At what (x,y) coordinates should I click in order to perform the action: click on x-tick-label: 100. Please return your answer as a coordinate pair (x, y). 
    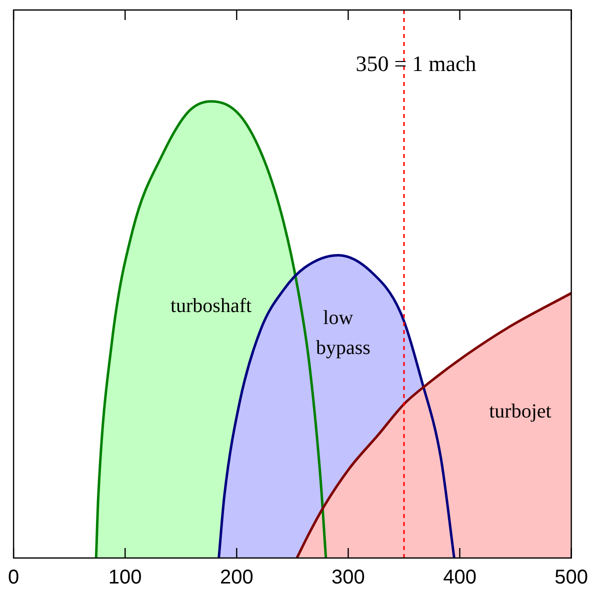
    Looking at the image, I should click on (125, 577).